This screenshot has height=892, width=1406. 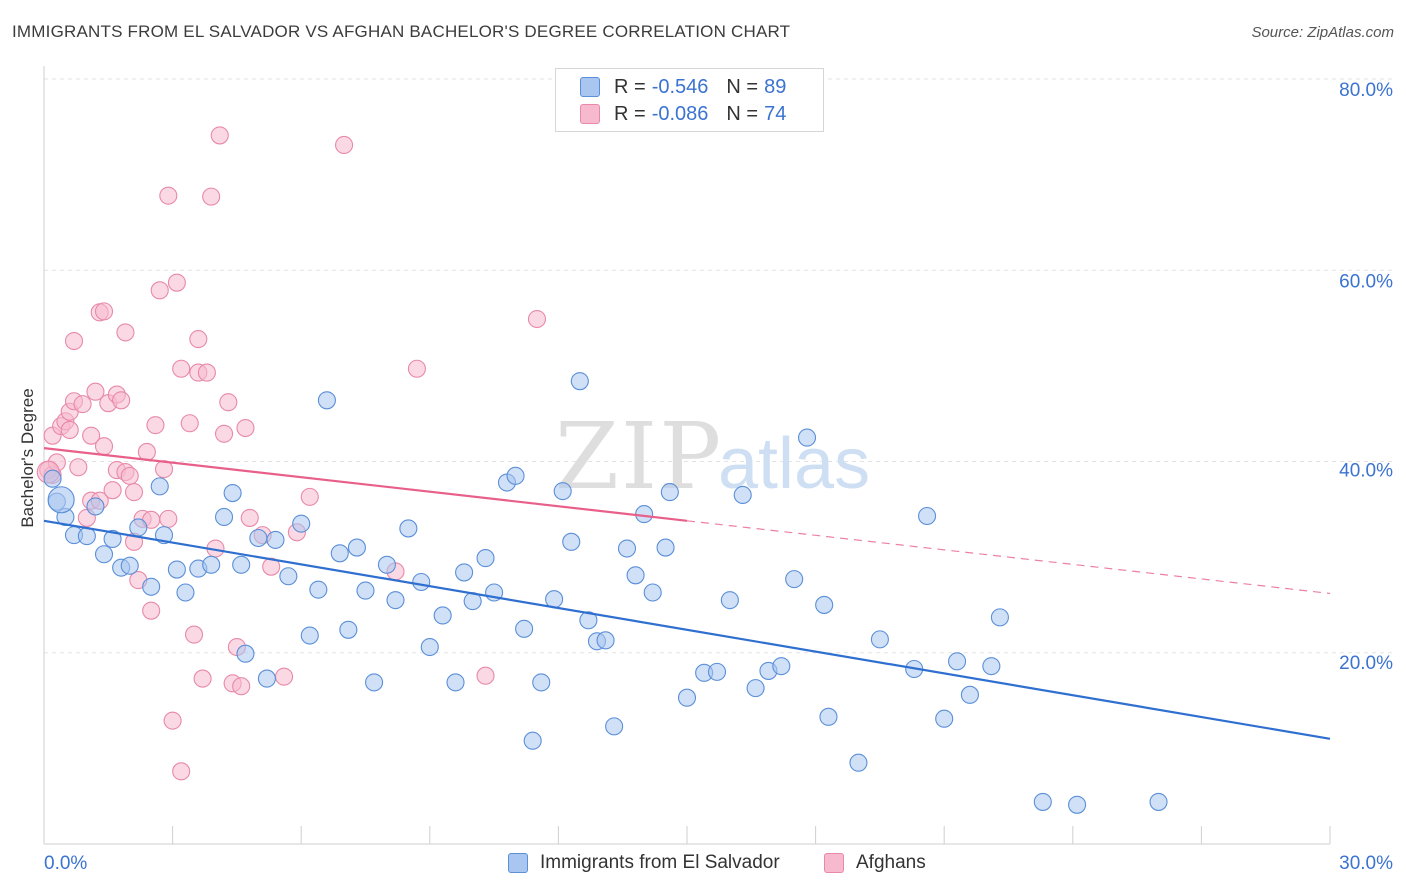 What do you see at coordinates (1008, 557) in the screenshot?
I see `afghans-trend-line-dashed` at bounding box center [1008, 557].